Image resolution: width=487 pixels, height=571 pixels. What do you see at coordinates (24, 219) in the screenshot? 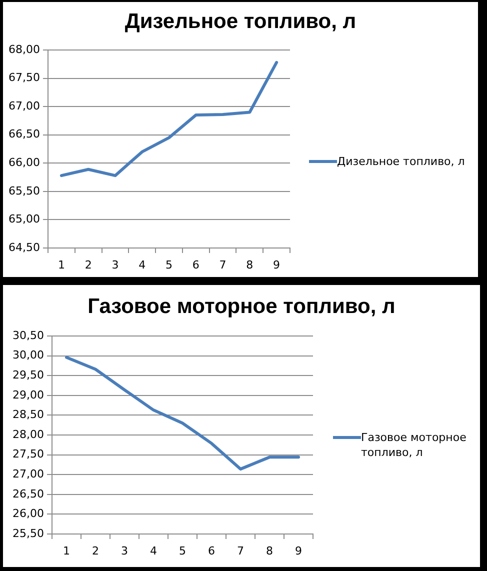
I see `y-tick-label: 65,00` at bounding box center [24, 219].